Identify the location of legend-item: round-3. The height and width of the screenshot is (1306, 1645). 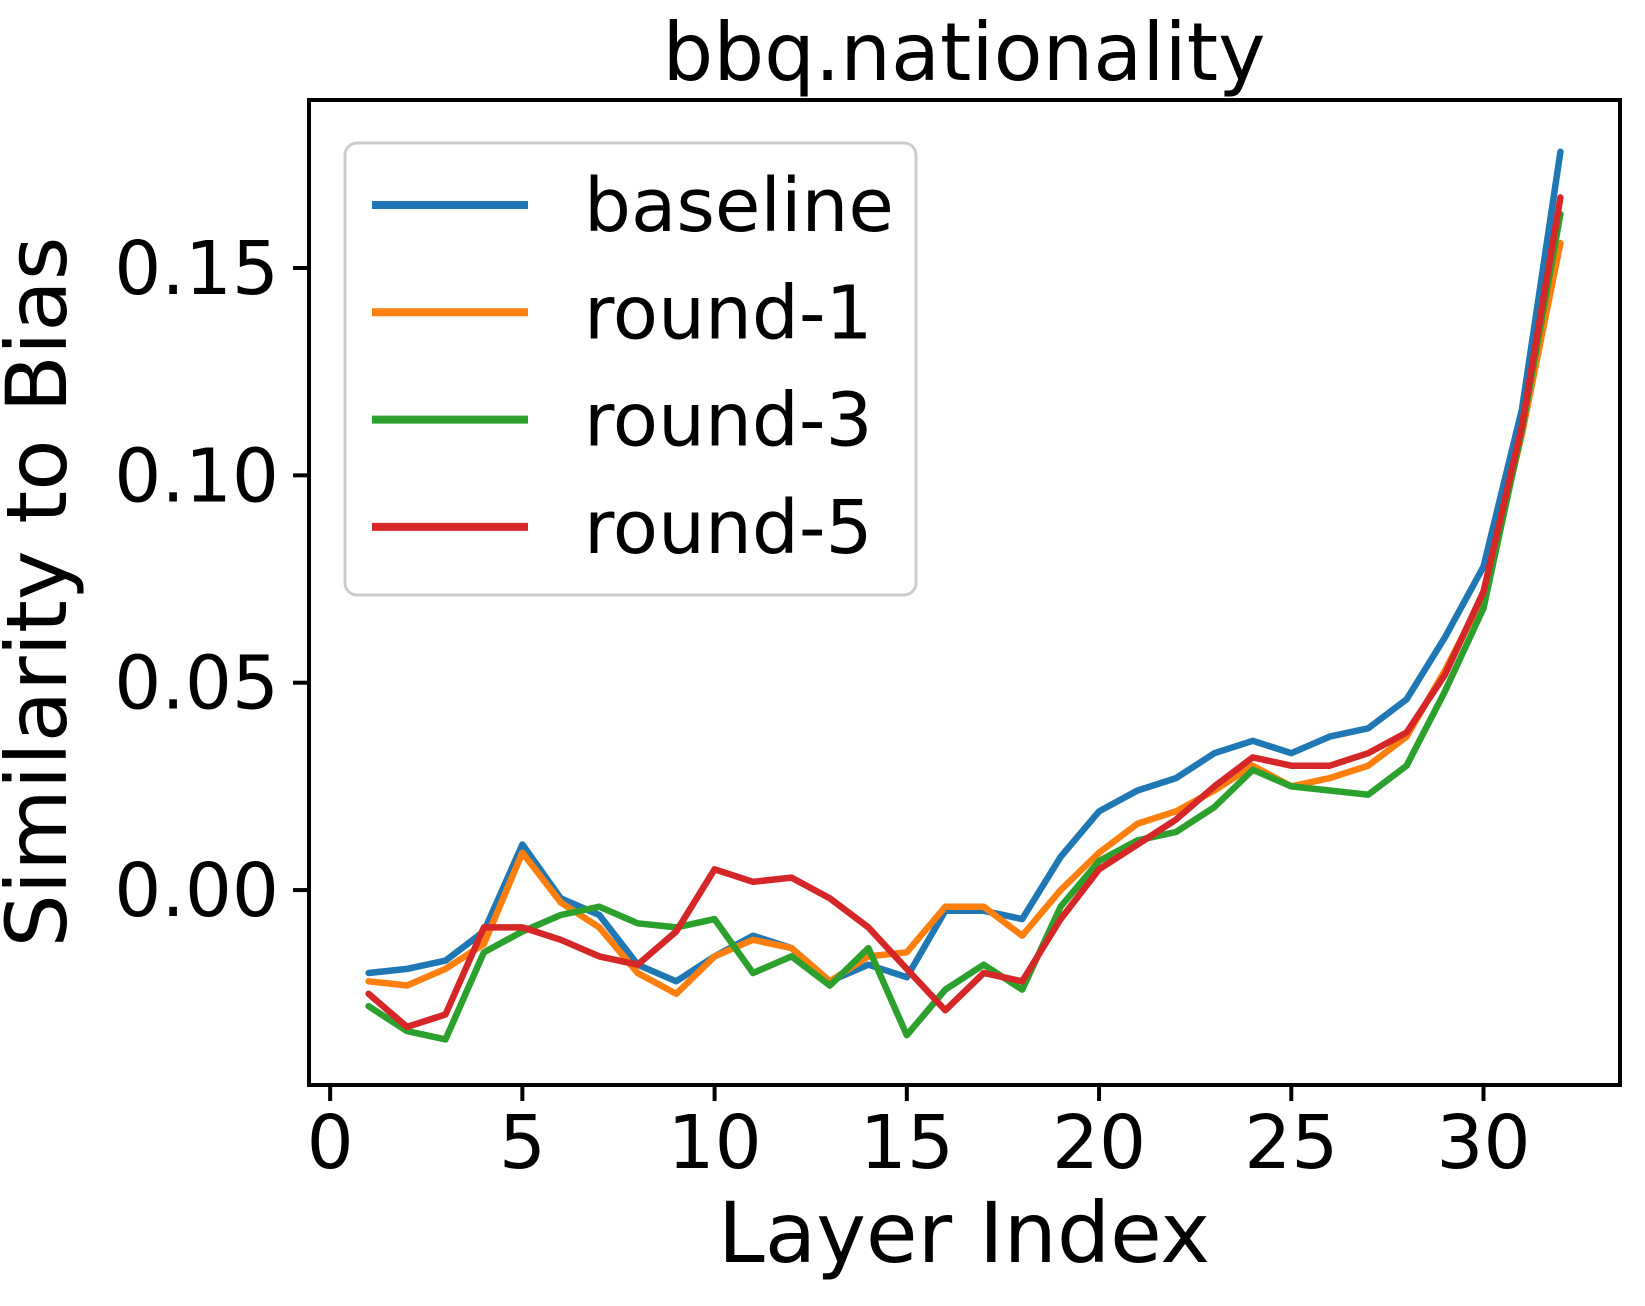
(622, 421).